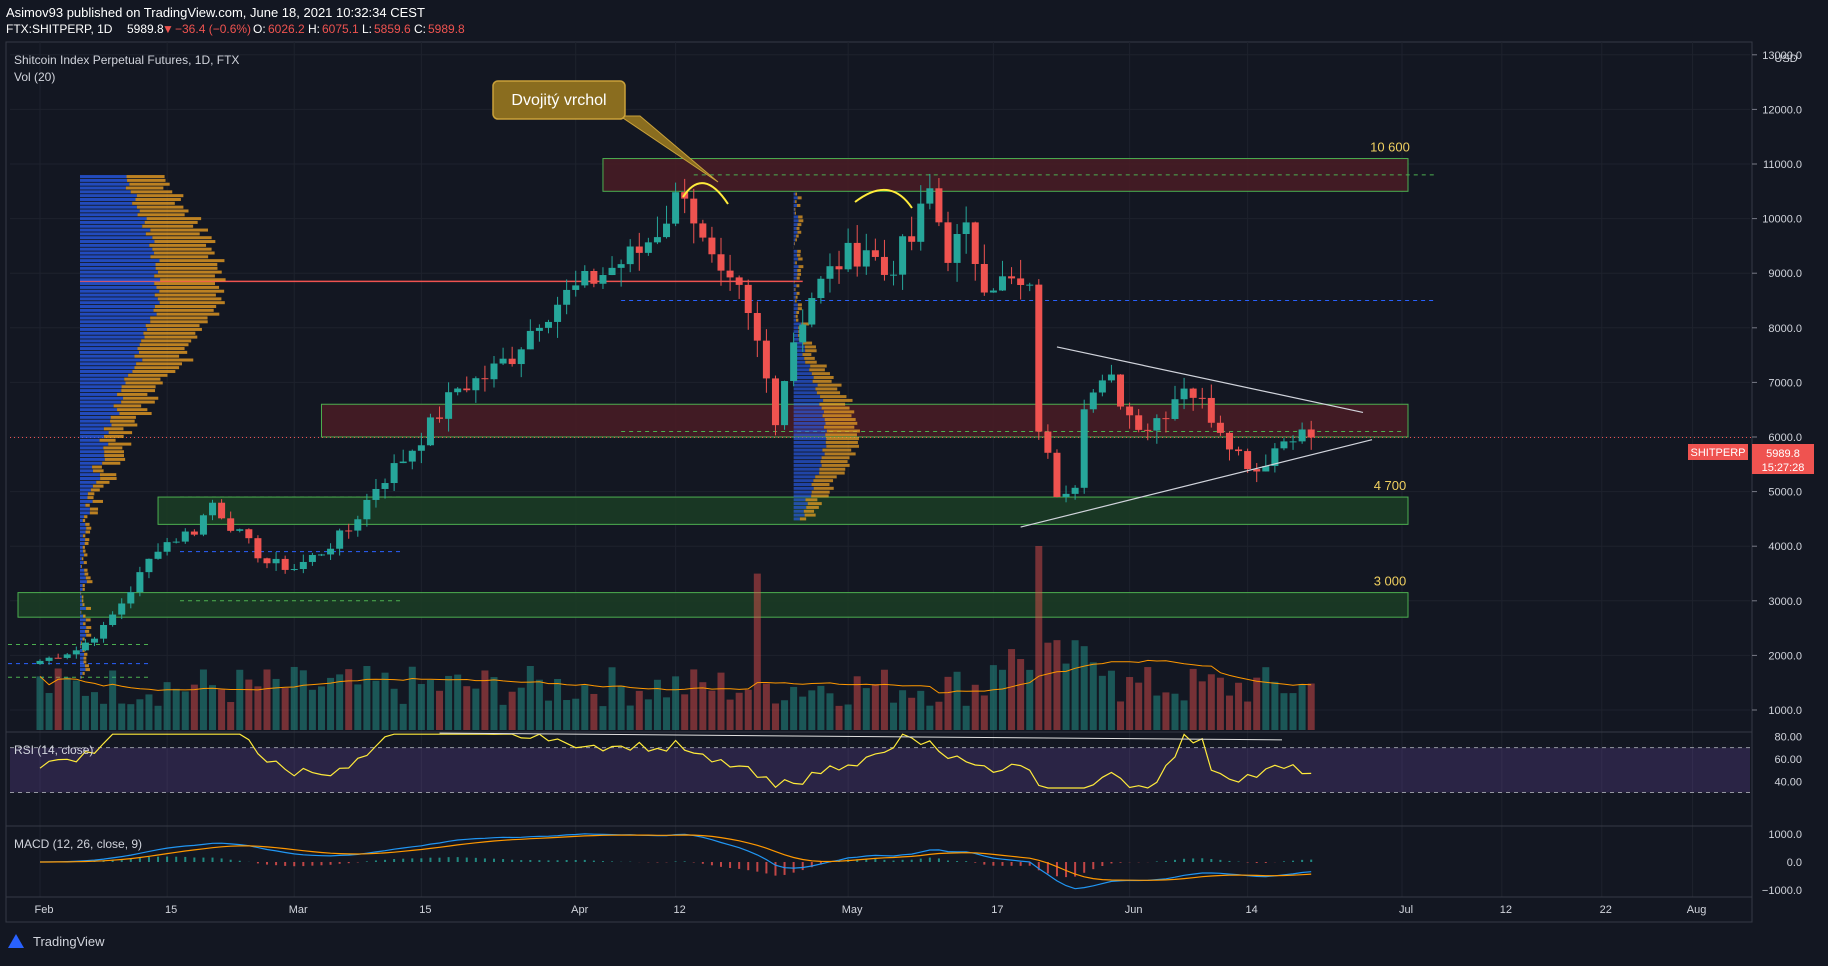  I want to click on symbol-badge-text: SHITPERP, so click(1717, 453).